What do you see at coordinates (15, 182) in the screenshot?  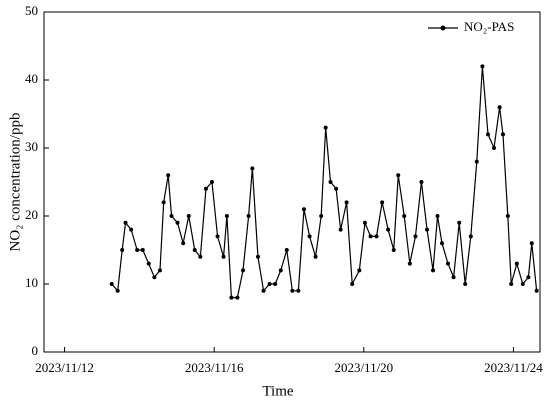 I see `y-axis-label: NO₂ concentration/ppb` at bounding box center [15, 182].